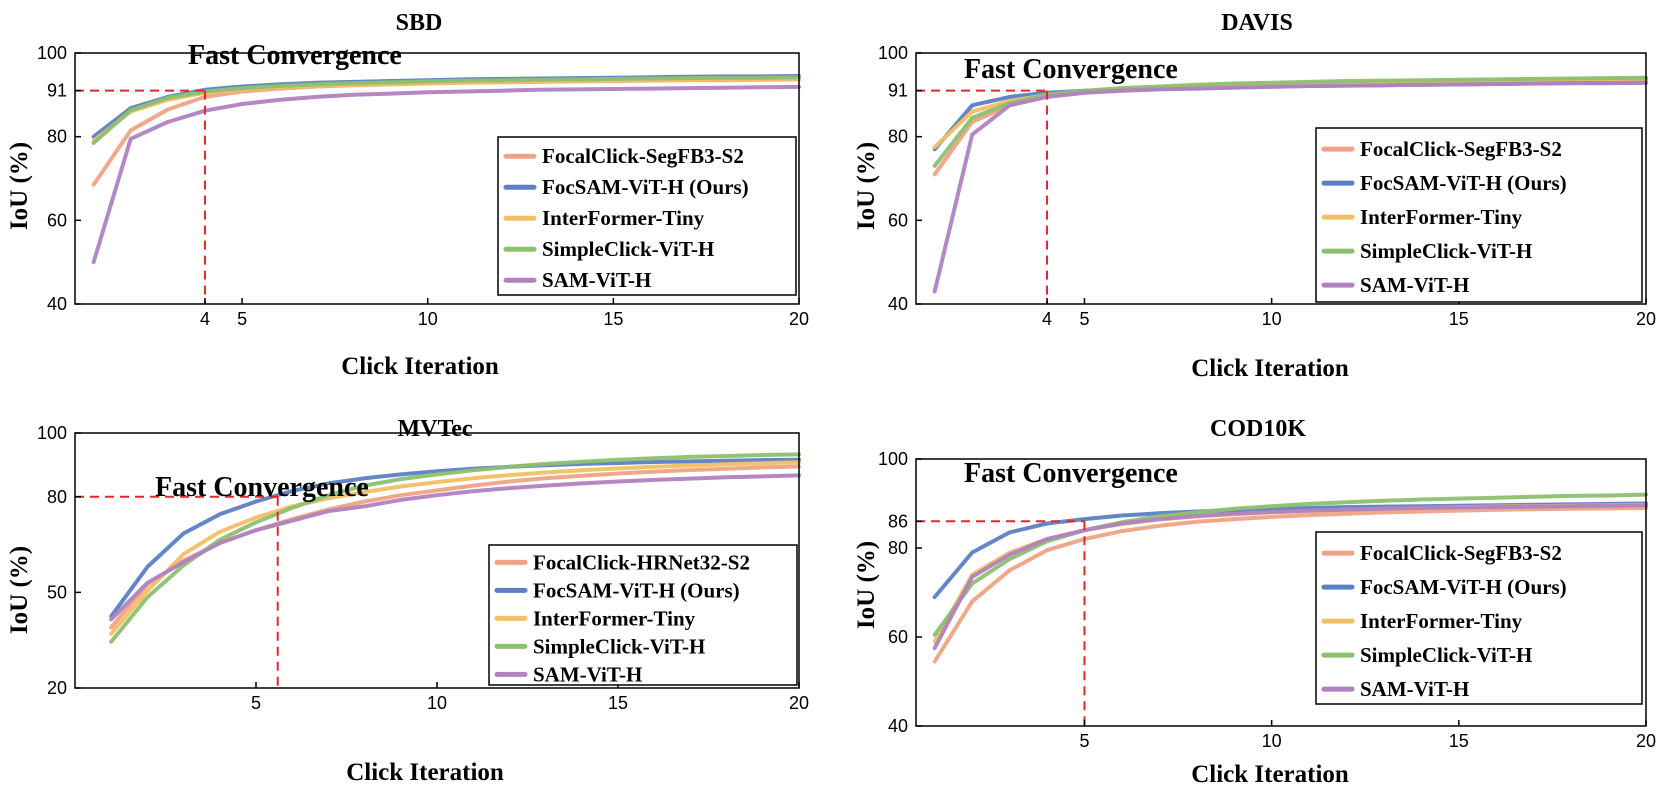 Image resolution: width=1661 pixels, height=795 pixels. I want to click on y-tick-label: 50, so click(57, 592).